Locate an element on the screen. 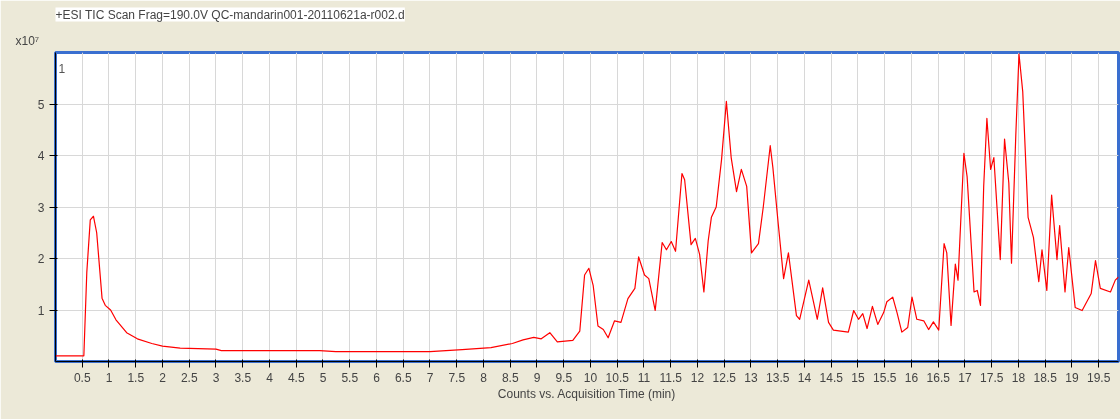 The width and height of the screenshot is (1120, 419). x-tick-label: 5.5 is located at coordinates (350, 377).